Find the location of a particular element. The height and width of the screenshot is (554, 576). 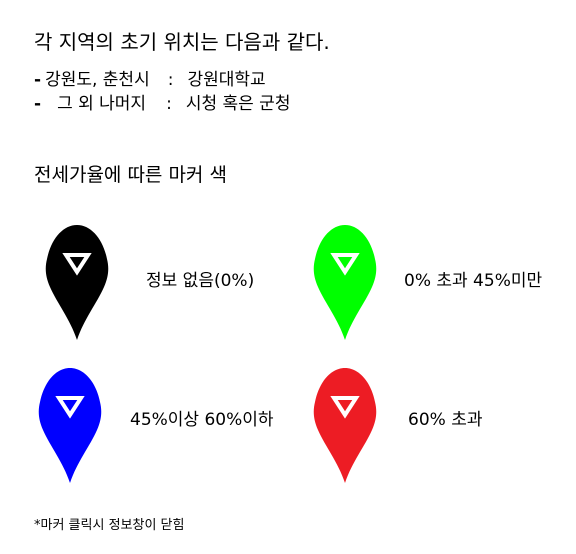

location-line-chuncheon: - 강원도, 춘천시: 강원대학교 is located at coordinates (150, 77).